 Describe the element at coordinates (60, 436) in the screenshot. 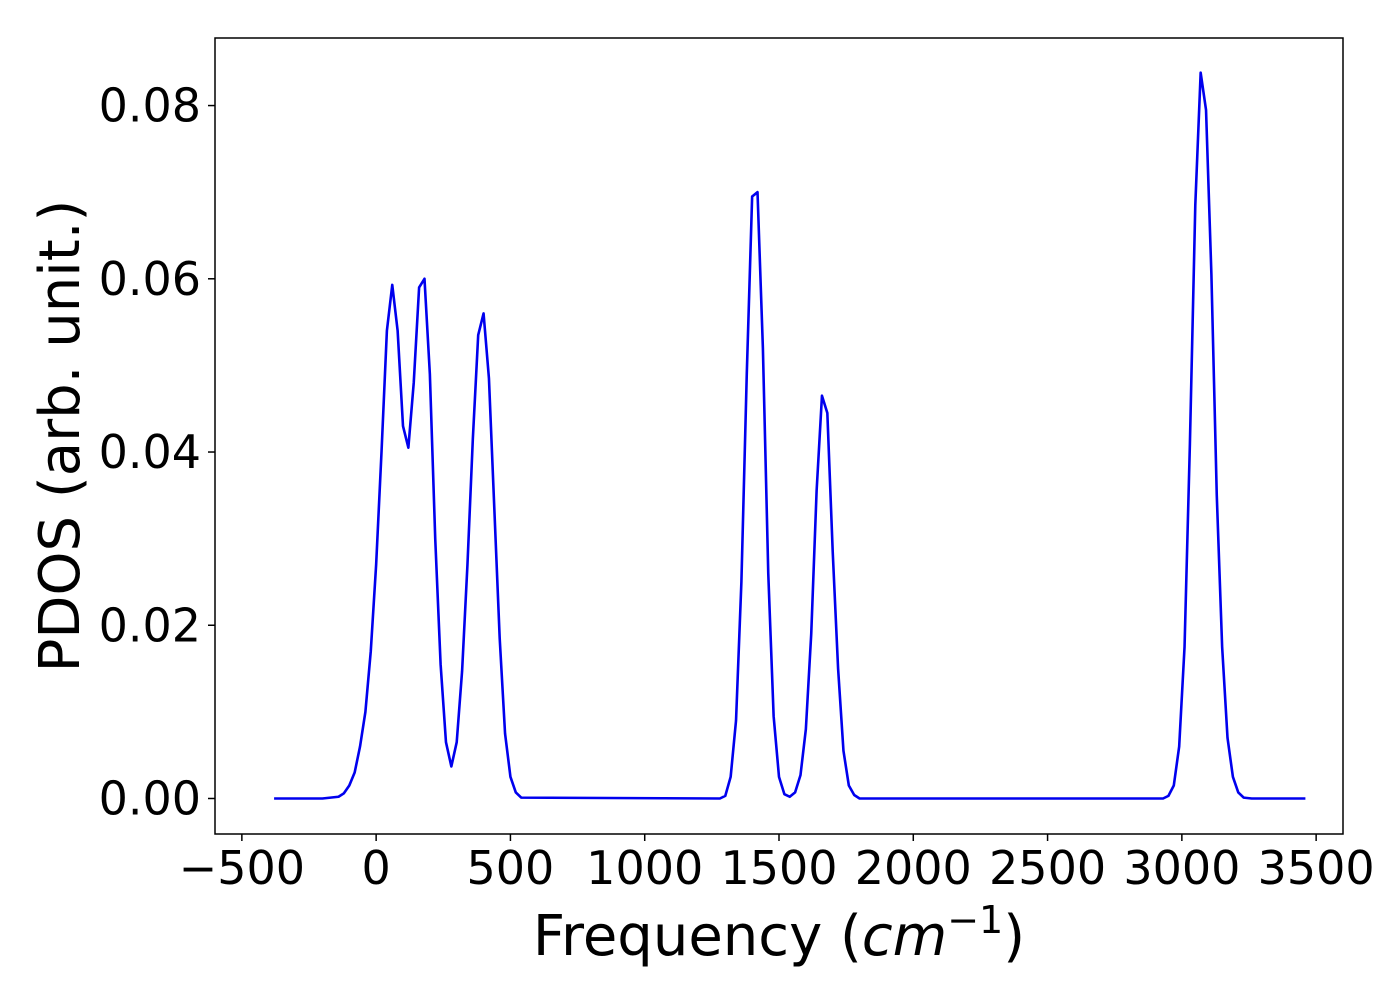

I see `y-axis-label: PDOS (arb. unit.)` at that location.